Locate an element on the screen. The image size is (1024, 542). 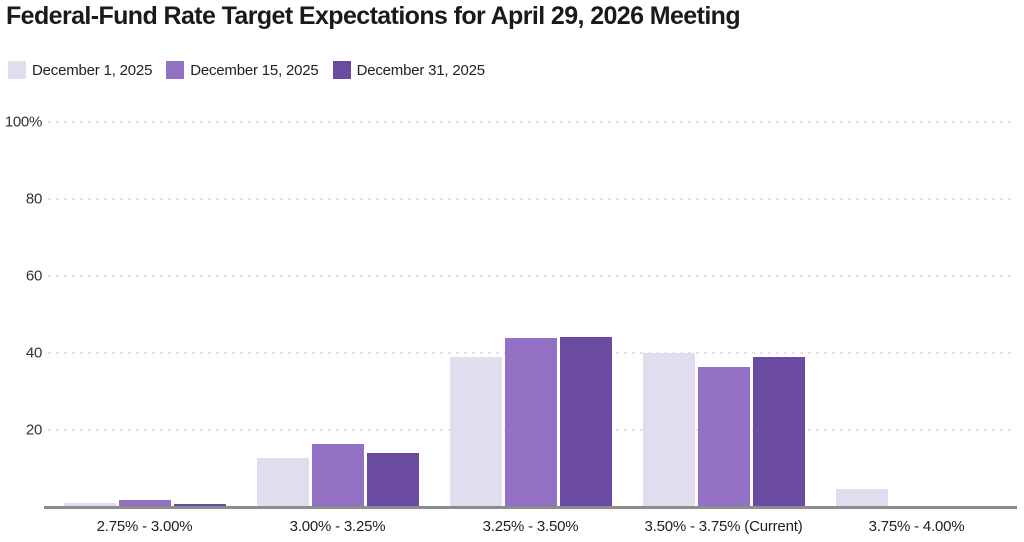
y-axis-tick-label: 20 is located at coordinates (33, 430).